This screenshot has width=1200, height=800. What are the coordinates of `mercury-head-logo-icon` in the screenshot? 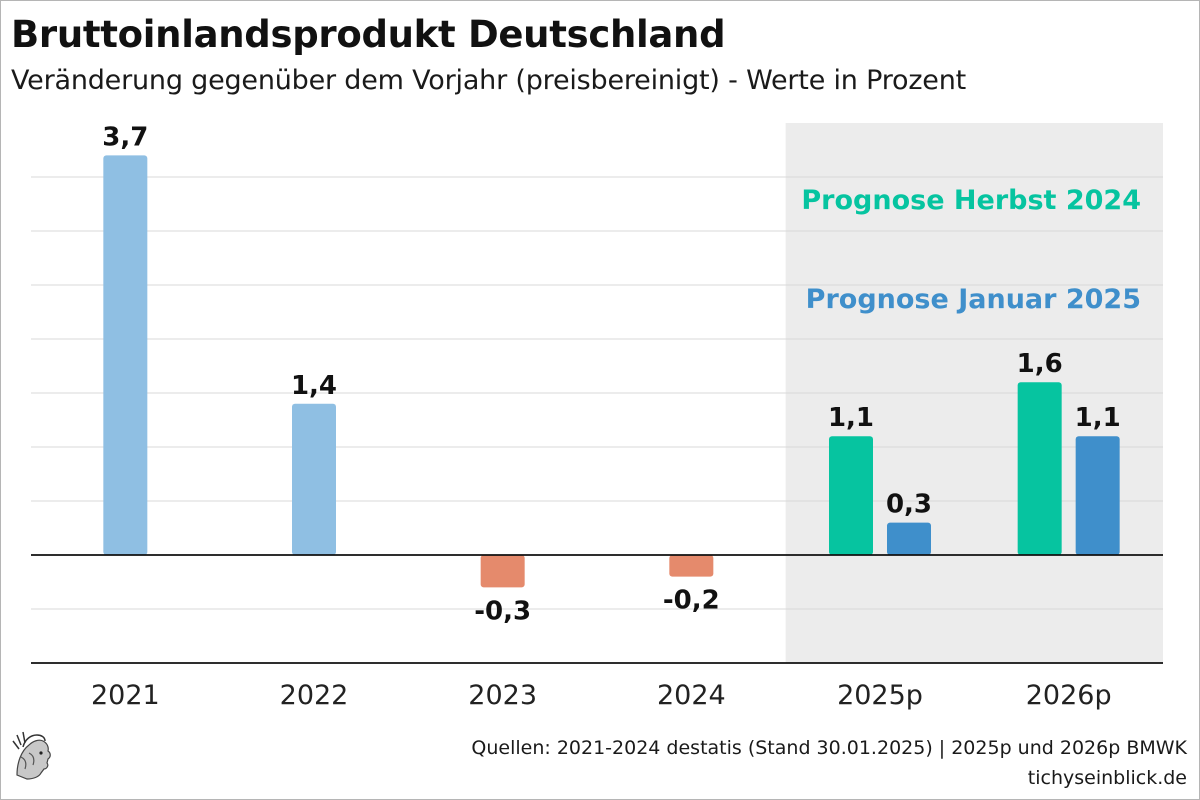 It's located at (31, 755).